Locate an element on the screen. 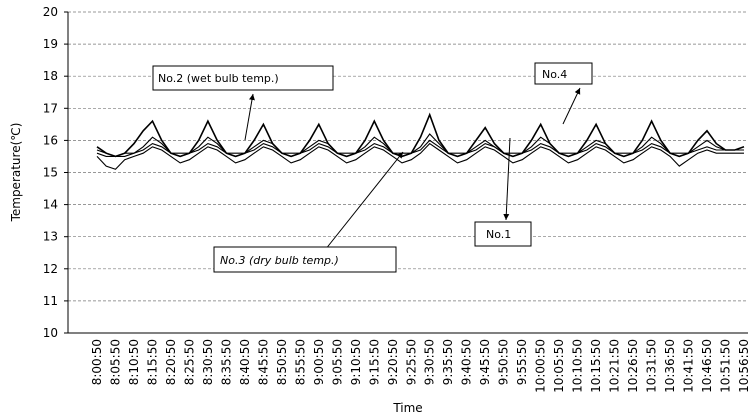 Image resolution: width=753 pixels, height=420 pixels. x-tick-label: 10:41:50 is located at coordinates (689, 366).